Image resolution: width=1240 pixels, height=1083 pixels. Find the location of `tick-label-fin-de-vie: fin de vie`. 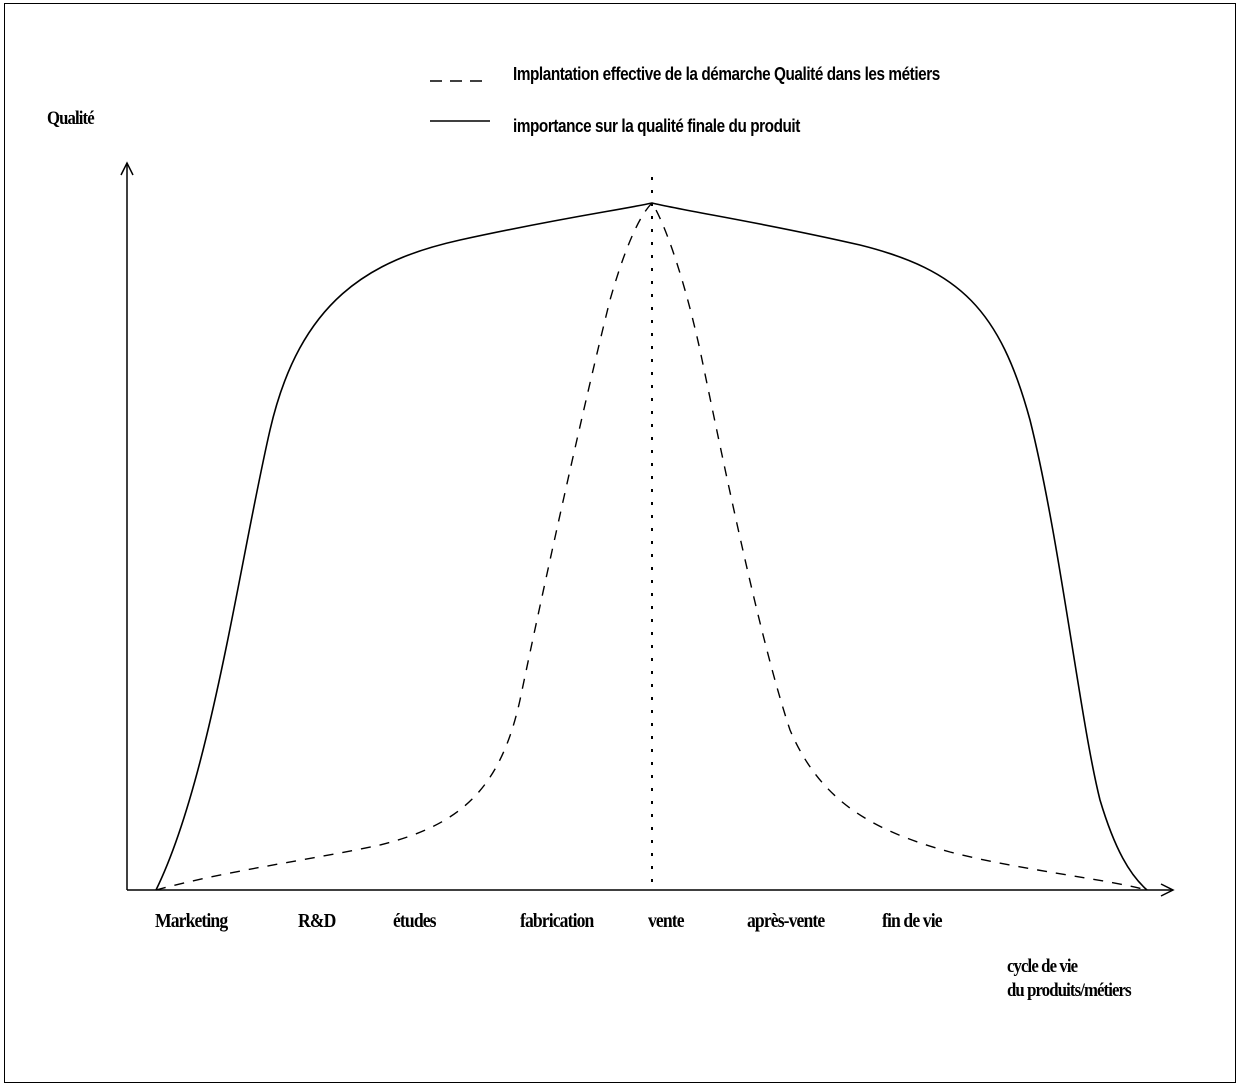

tick-label-fin-de-vie: fin de vie is located at coordinates (912, 921).